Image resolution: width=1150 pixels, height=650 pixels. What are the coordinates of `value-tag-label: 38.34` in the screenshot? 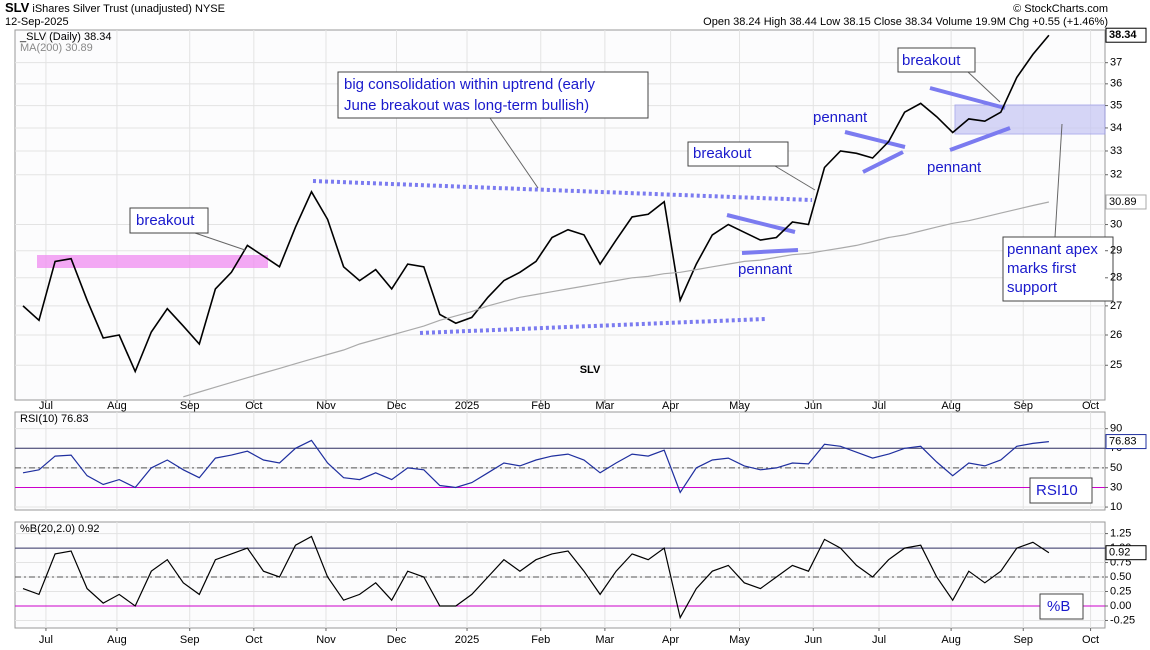 It's located at (1123, 35).